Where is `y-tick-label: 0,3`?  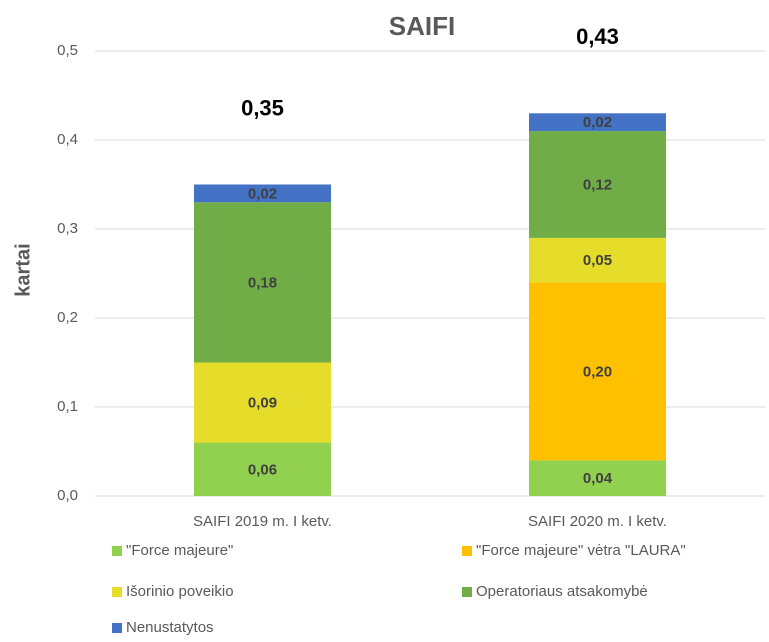
y-tick-label: 0,3 is located at coordinates (67, 228).